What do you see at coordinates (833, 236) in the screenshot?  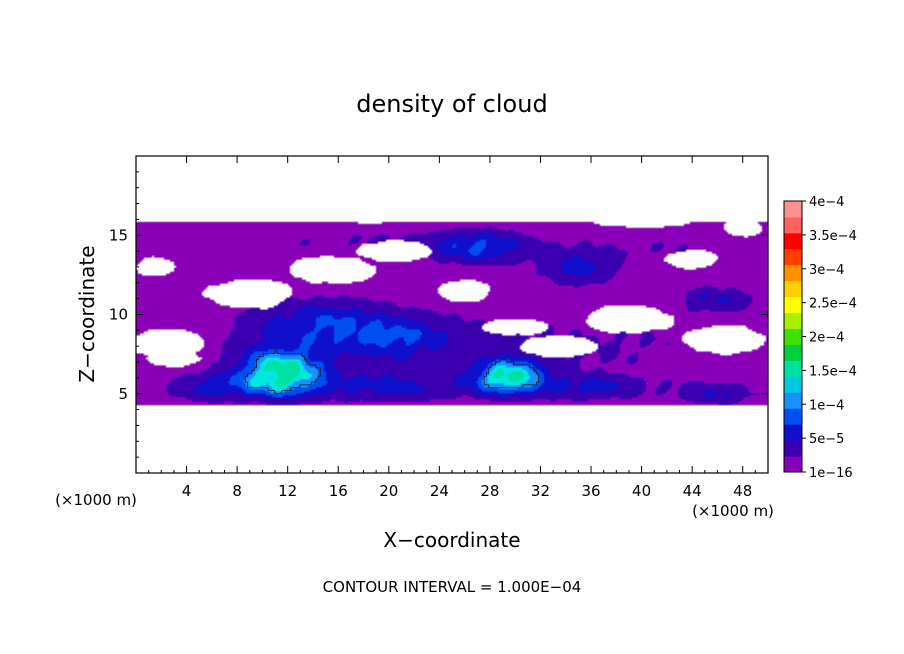 I see `colorbar-label: 3.5e−4` at bounding box center [833, 236].